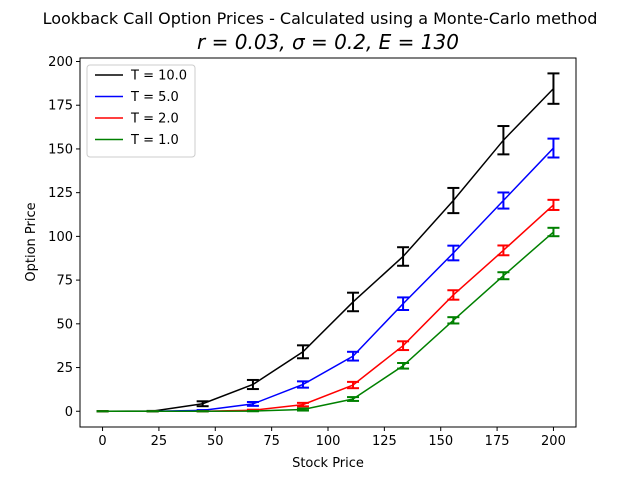 Image resolution: width=640 pixels, height=480 pixels. Describe the element at coordinates (69, 412) in the screenshot. I see `y-tick-label: 0` at that location.